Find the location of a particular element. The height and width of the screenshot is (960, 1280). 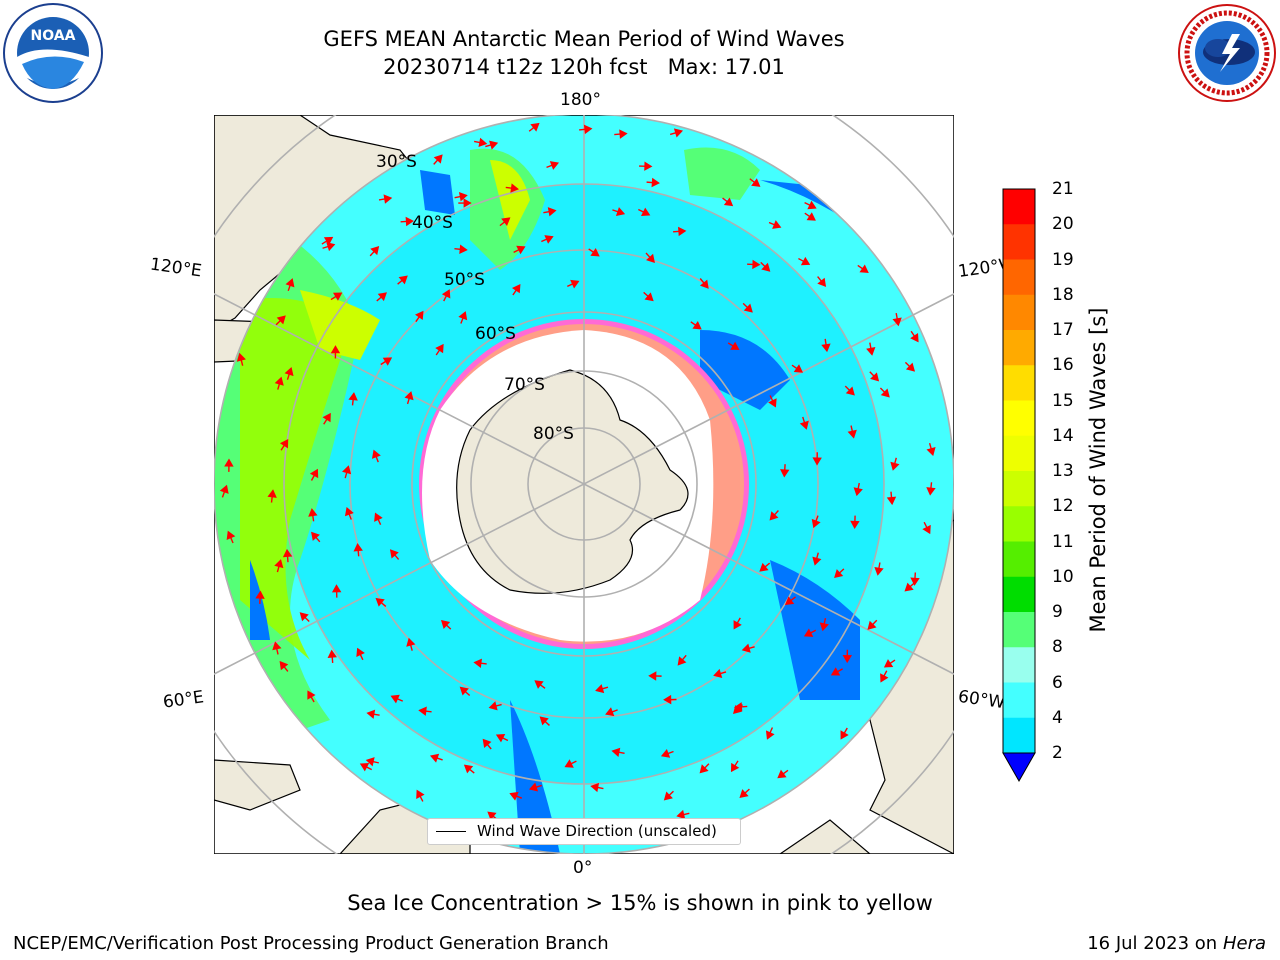

colorbar-tick-label: 19 is located at coordinates (1063, 259).